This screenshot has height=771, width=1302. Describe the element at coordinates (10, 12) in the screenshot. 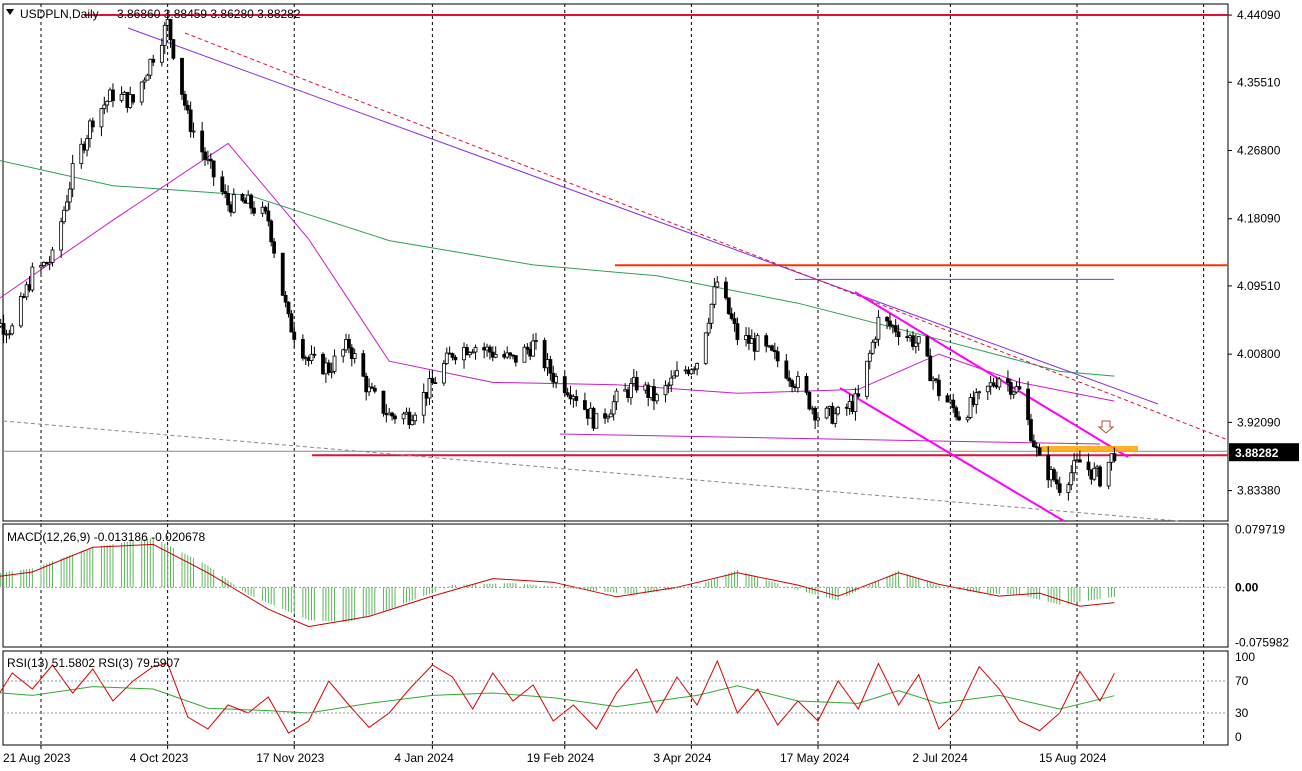

I see `chart-menu-triangle-icon` at that location.